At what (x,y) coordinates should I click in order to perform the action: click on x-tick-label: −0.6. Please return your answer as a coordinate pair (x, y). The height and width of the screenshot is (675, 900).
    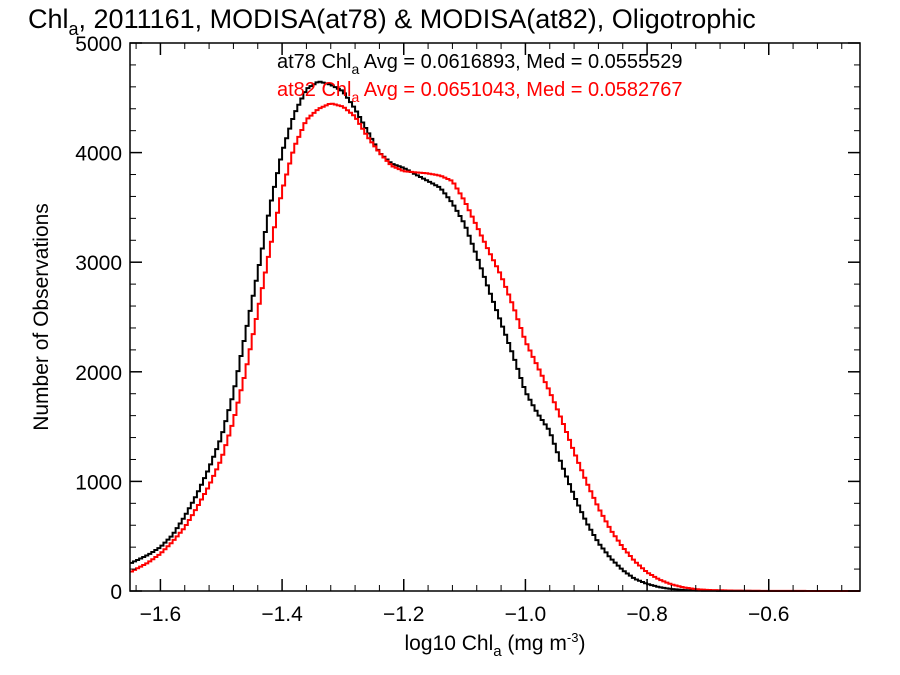
    Looking at the image, I should click on (768, 614).